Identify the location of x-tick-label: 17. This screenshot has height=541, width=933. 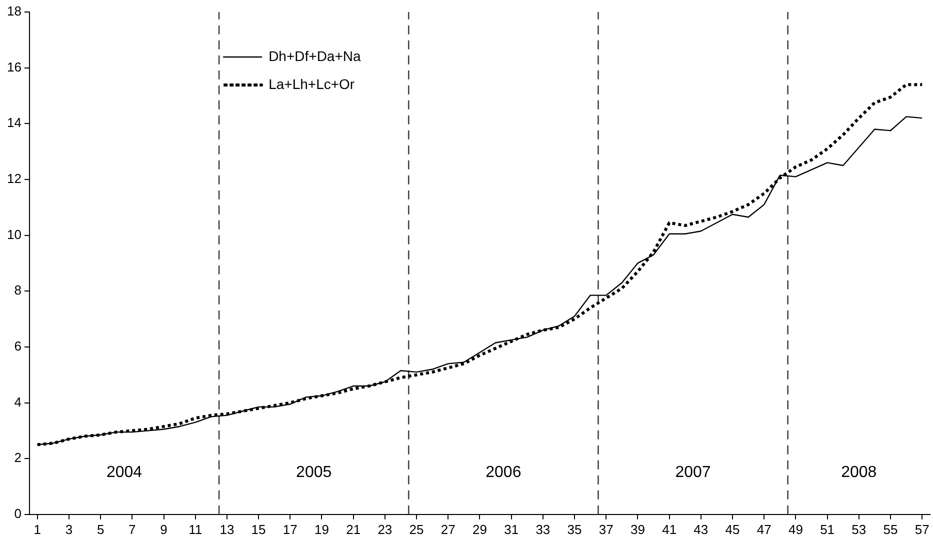
(290, 529).